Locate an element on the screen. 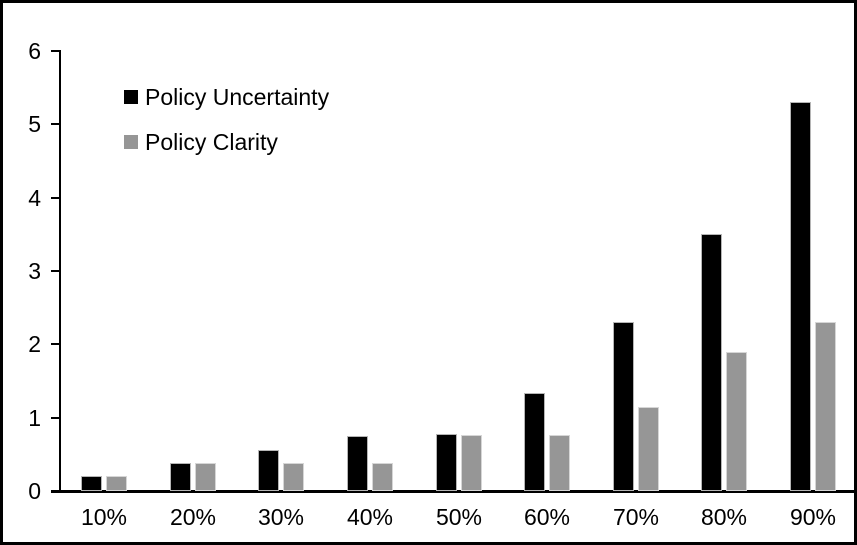 This screenshot has height=545, width=857. y-tick-label-2: 2 is located at coordinates (34, 344).